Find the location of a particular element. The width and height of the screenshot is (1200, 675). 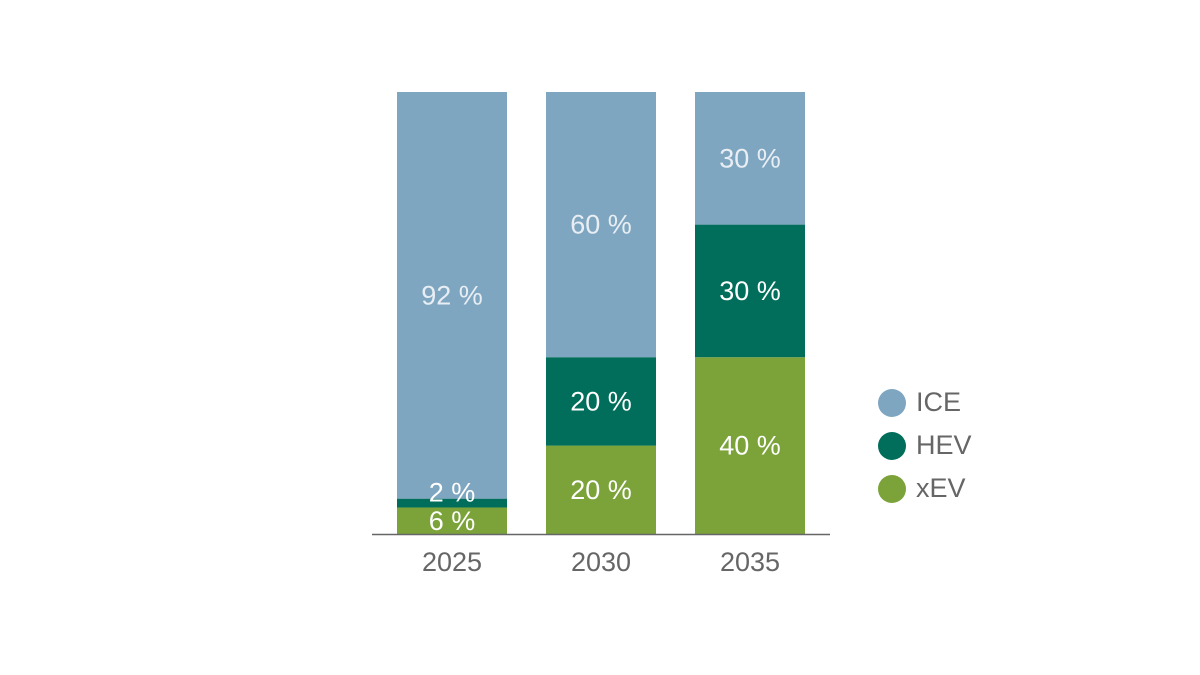

bar-ice-2030 is located at coordinates (601, 225).